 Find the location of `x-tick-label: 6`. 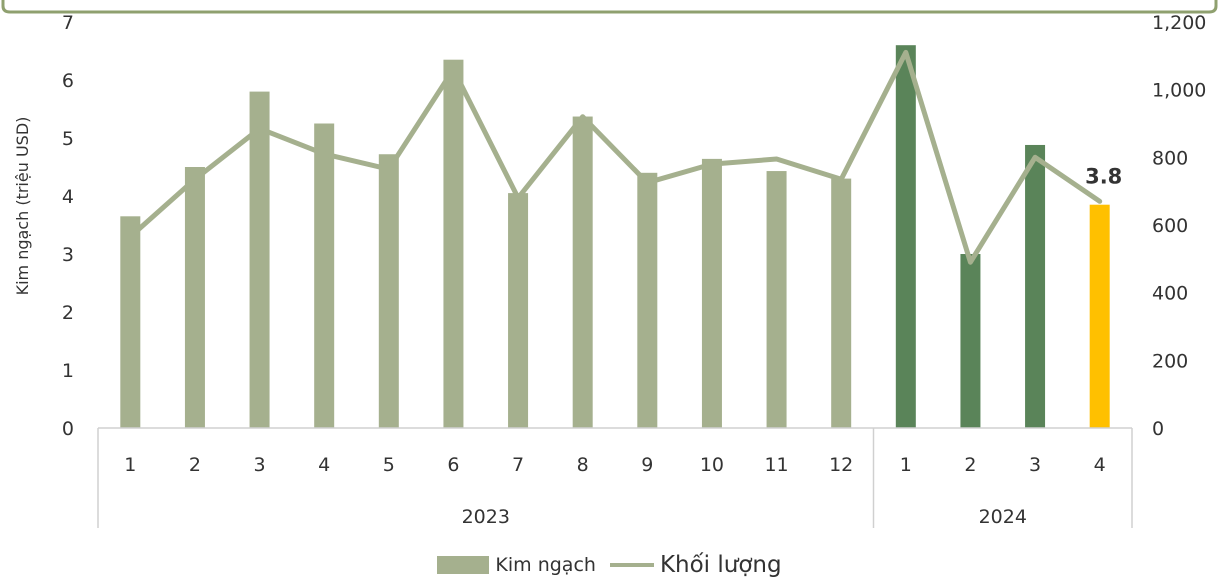

x-tick-label: 6 is located at coordinates (453, 465).